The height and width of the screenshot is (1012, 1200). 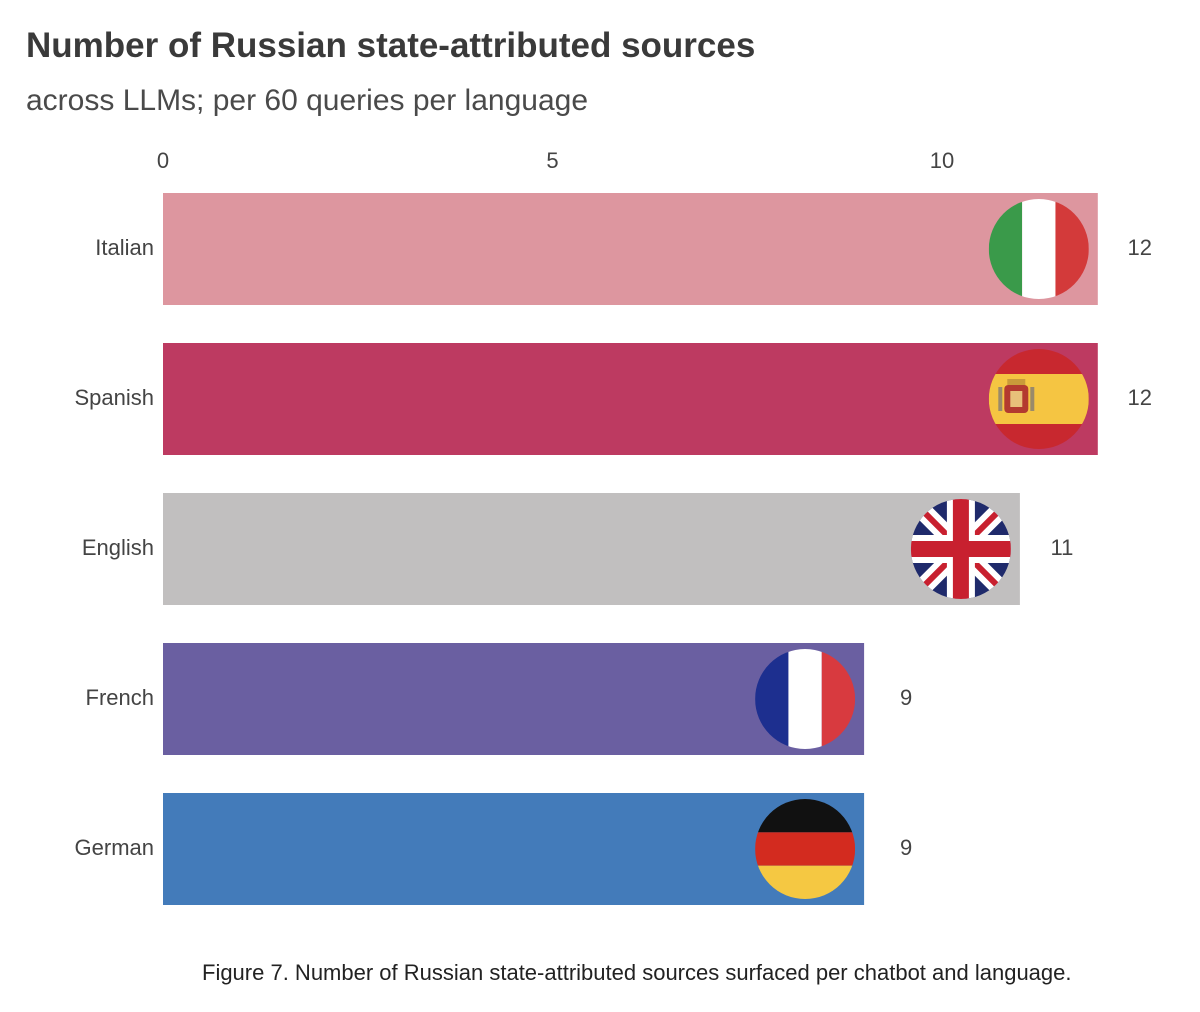 I want to click on bar-spanish, so click(x=630, y=399).